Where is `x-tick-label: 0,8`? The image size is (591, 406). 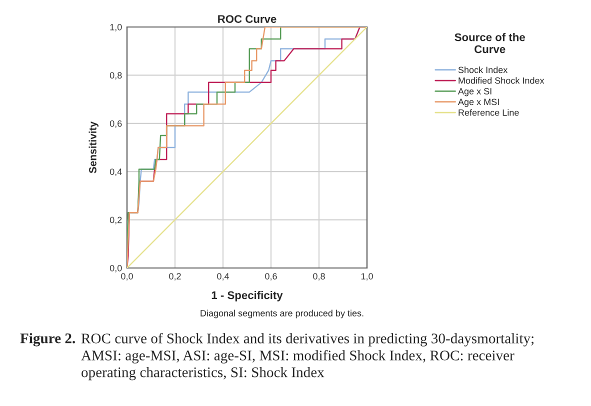 x-tick-label: 0,8 is located at coordinates (319, 277).